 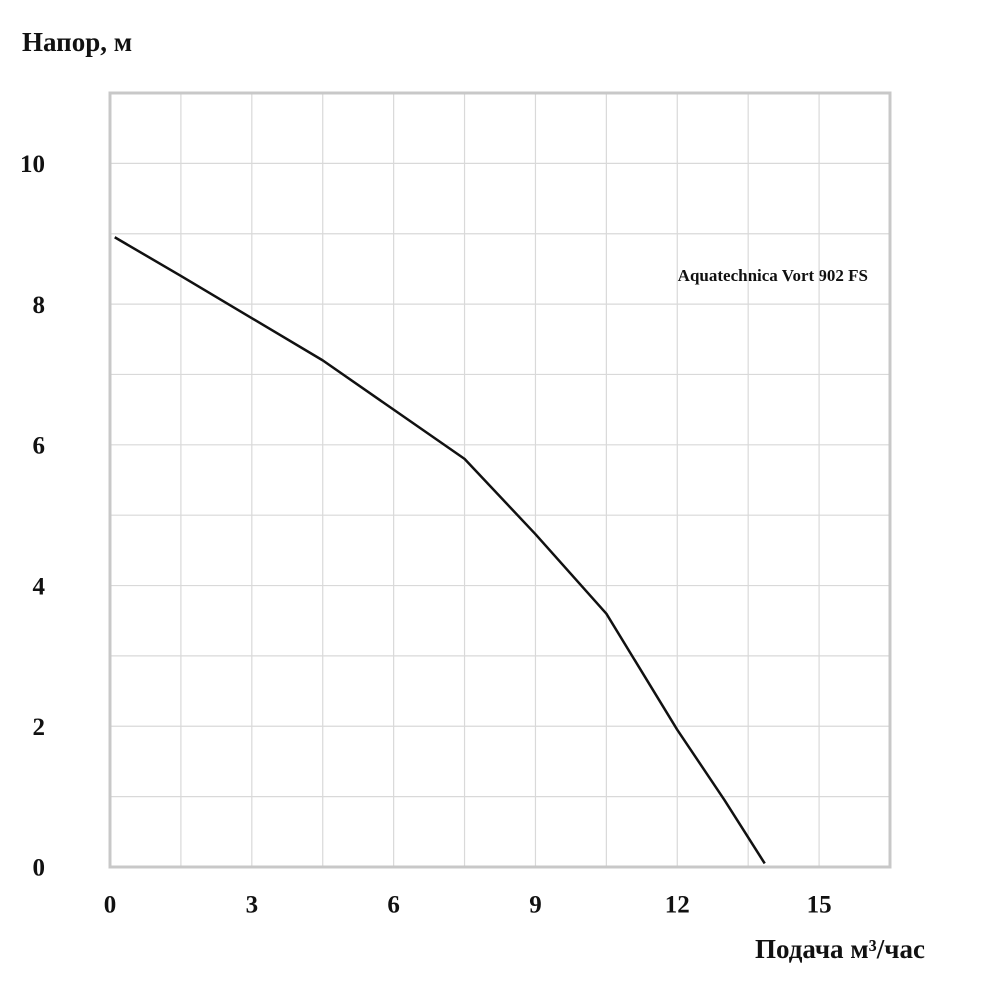 What do you see at coordinates (77, 42) in the screenshot?
I see `y-axis-label: Напор, м` at bounding box center [77, 42].